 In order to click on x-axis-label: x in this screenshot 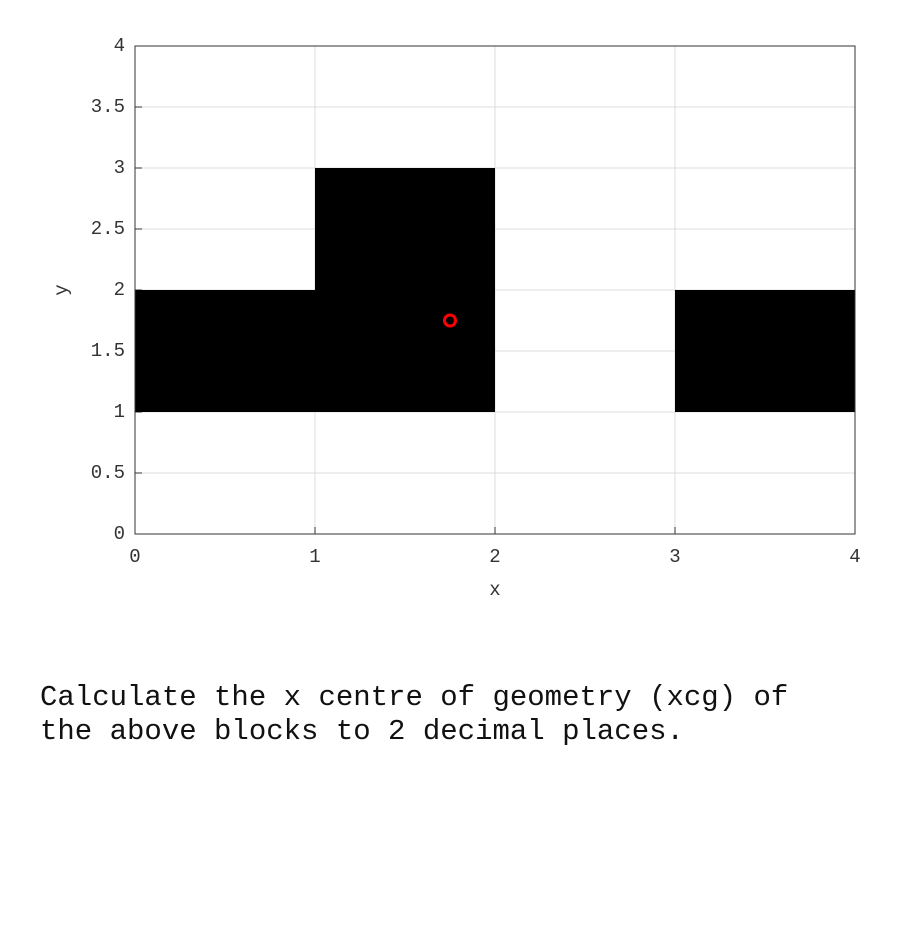, I will do `click(494, 590)`.